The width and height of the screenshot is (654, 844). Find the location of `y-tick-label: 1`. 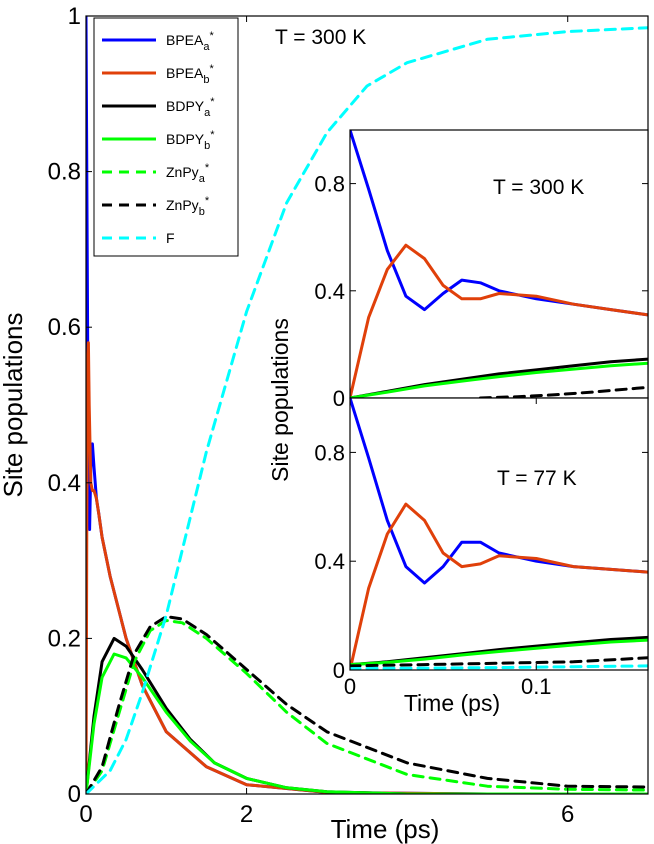

y-tick-label: 1 is located at coordinates (74, 16).